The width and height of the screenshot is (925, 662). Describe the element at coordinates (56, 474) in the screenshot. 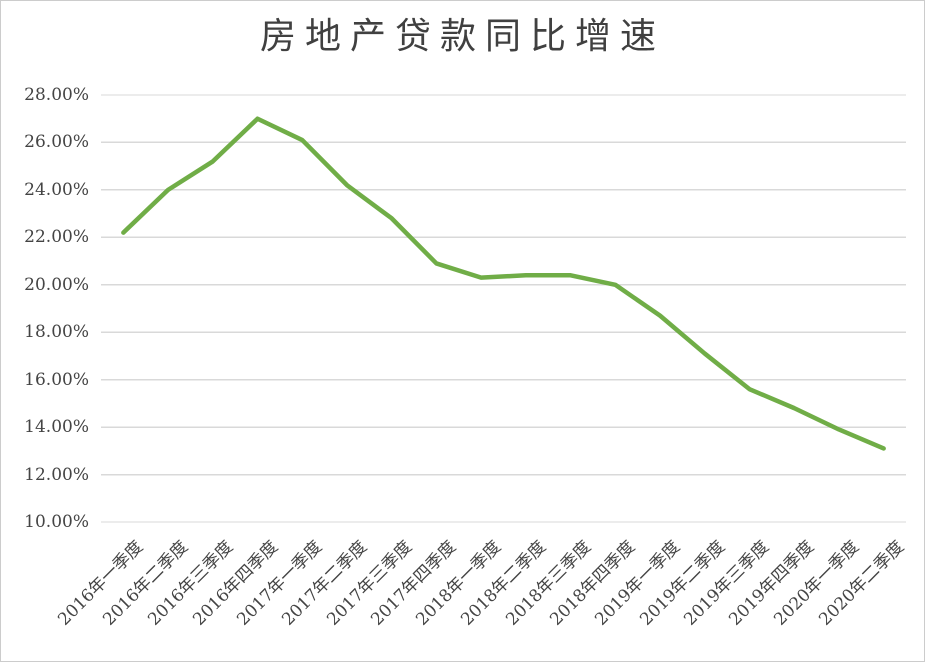

I see `y-tick-label: 12.00%` at that location.